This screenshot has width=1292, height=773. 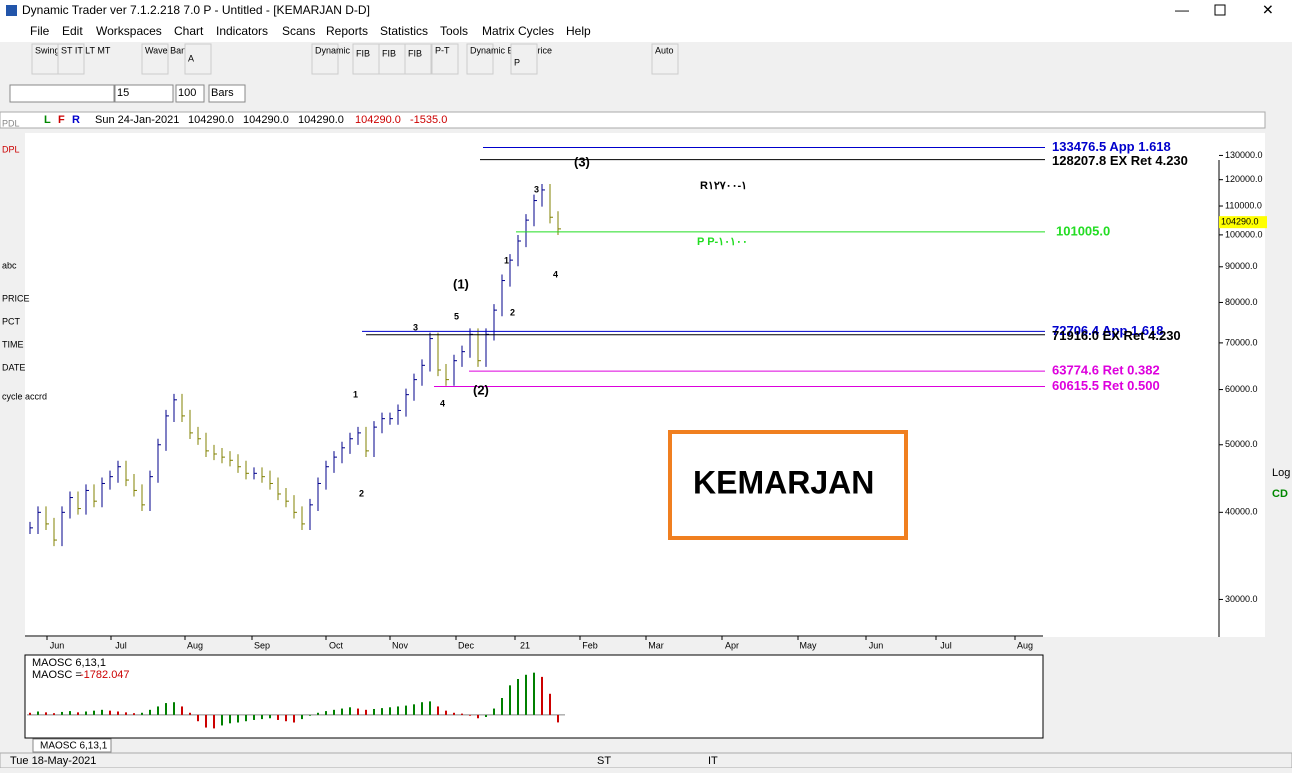 I want to click on toolbar-label: P-T, so click(x=442, y=50).